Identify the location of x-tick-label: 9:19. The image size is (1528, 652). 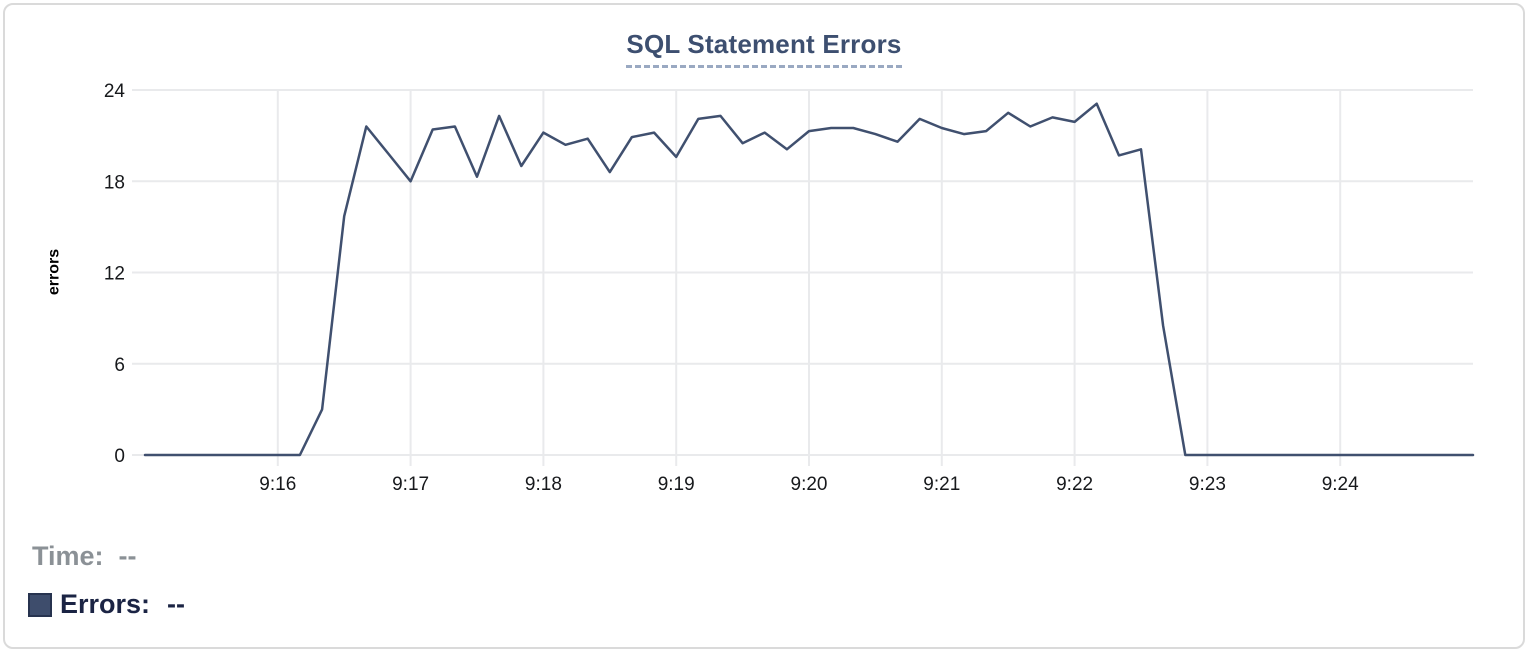
(676, 484).